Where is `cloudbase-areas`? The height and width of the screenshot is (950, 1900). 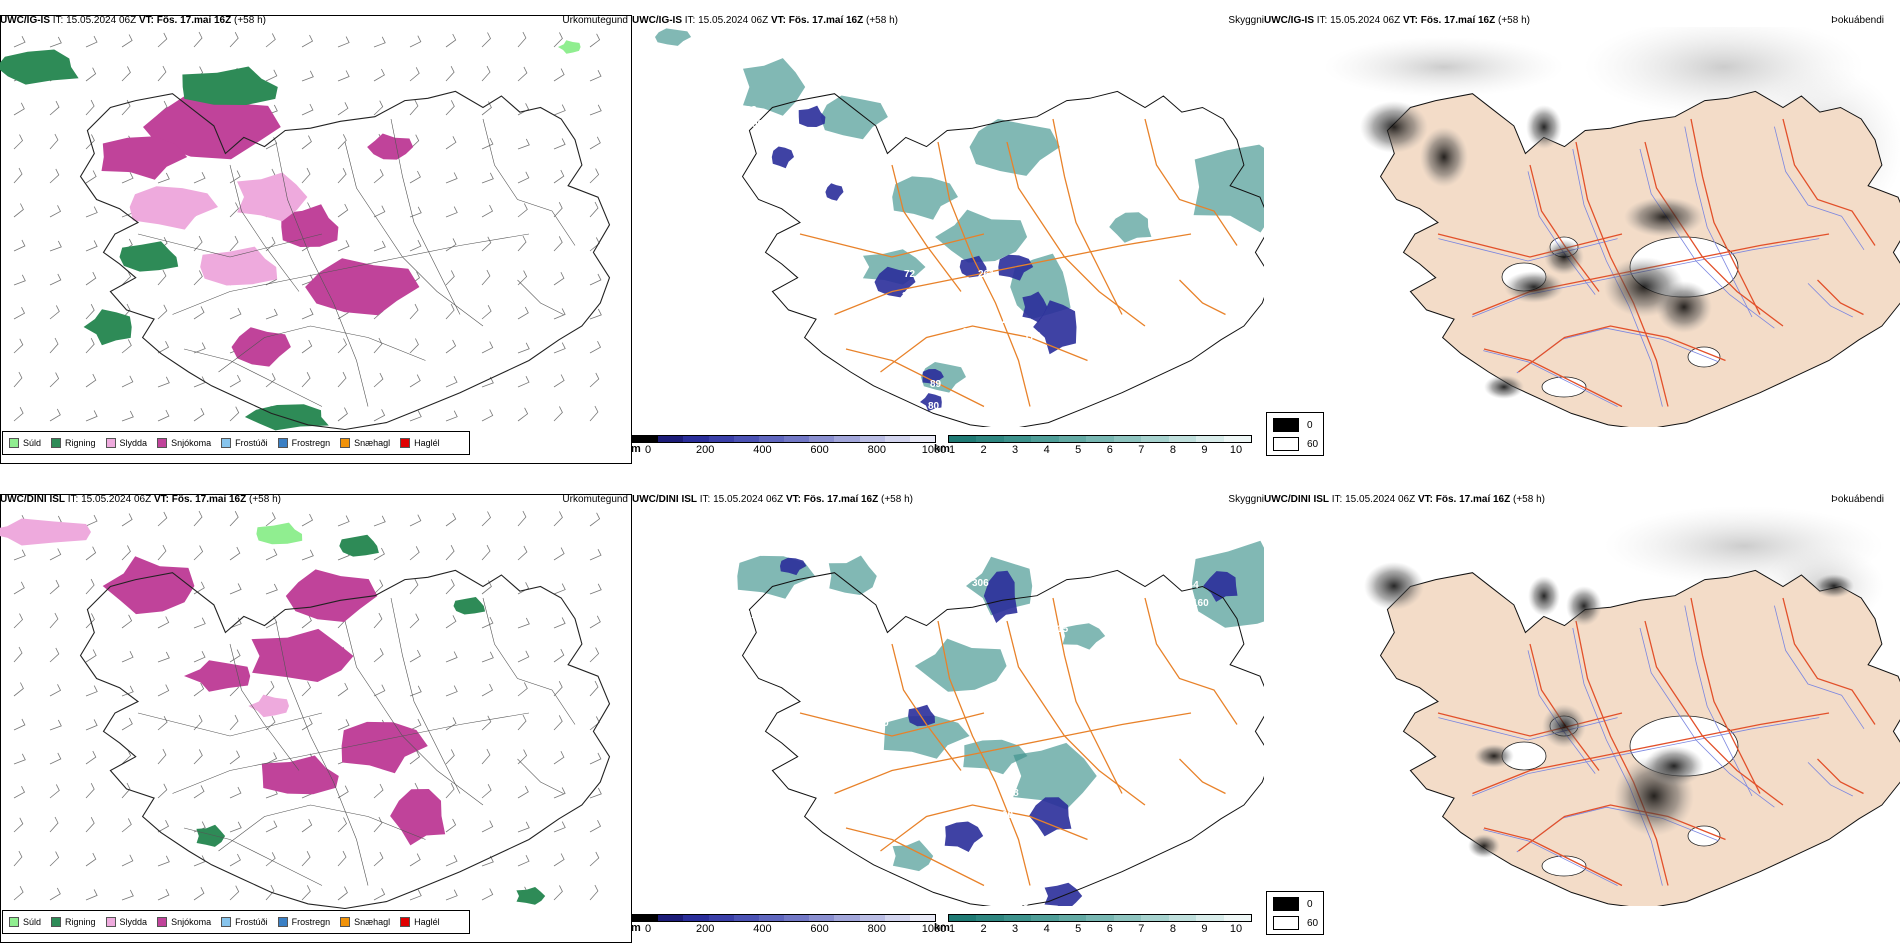 cloudbase-areas is located at coordinates (1009, 731).